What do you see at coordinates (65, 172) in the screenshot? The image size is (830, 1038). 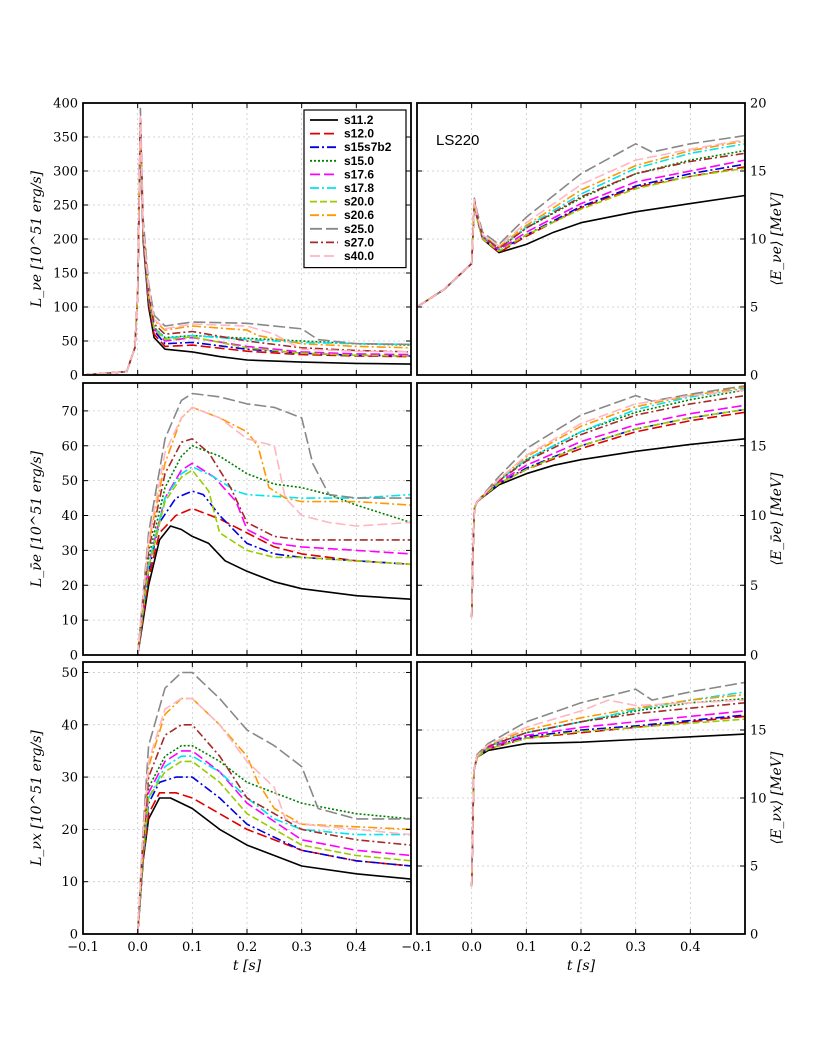 I see `y-tick-label: 300` at bounding box center [65, 172].